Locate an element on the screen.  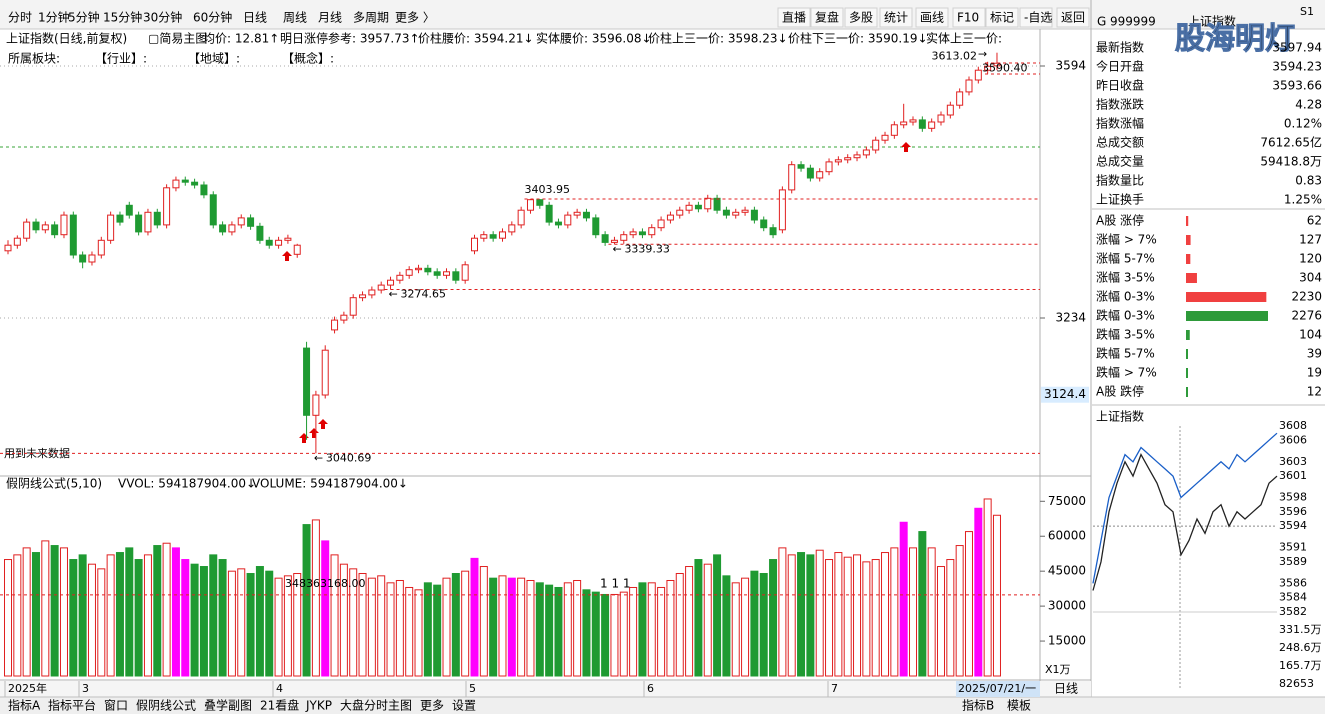
period-tab: 1分钟 is located at coordinates (54, 17).